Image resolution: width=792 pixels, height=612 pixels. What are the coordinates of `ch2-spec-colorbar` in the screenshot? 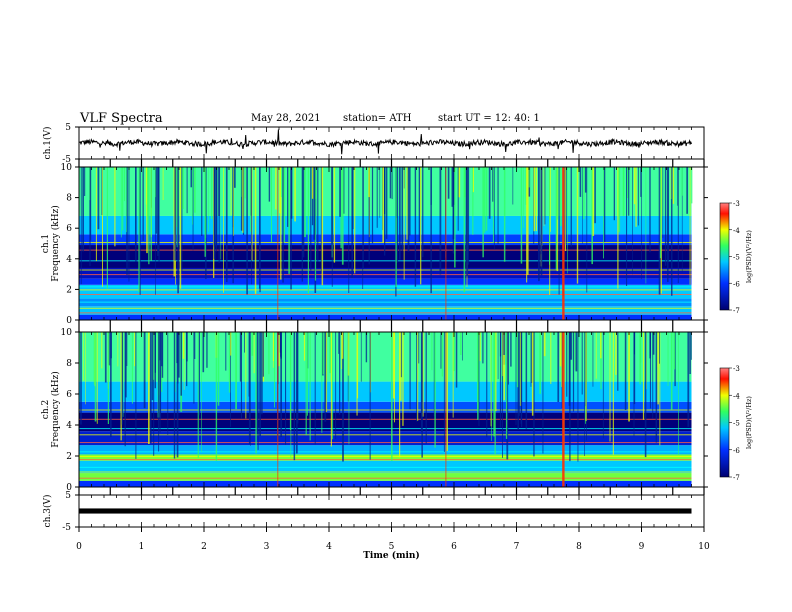 It's located at (724, 422).